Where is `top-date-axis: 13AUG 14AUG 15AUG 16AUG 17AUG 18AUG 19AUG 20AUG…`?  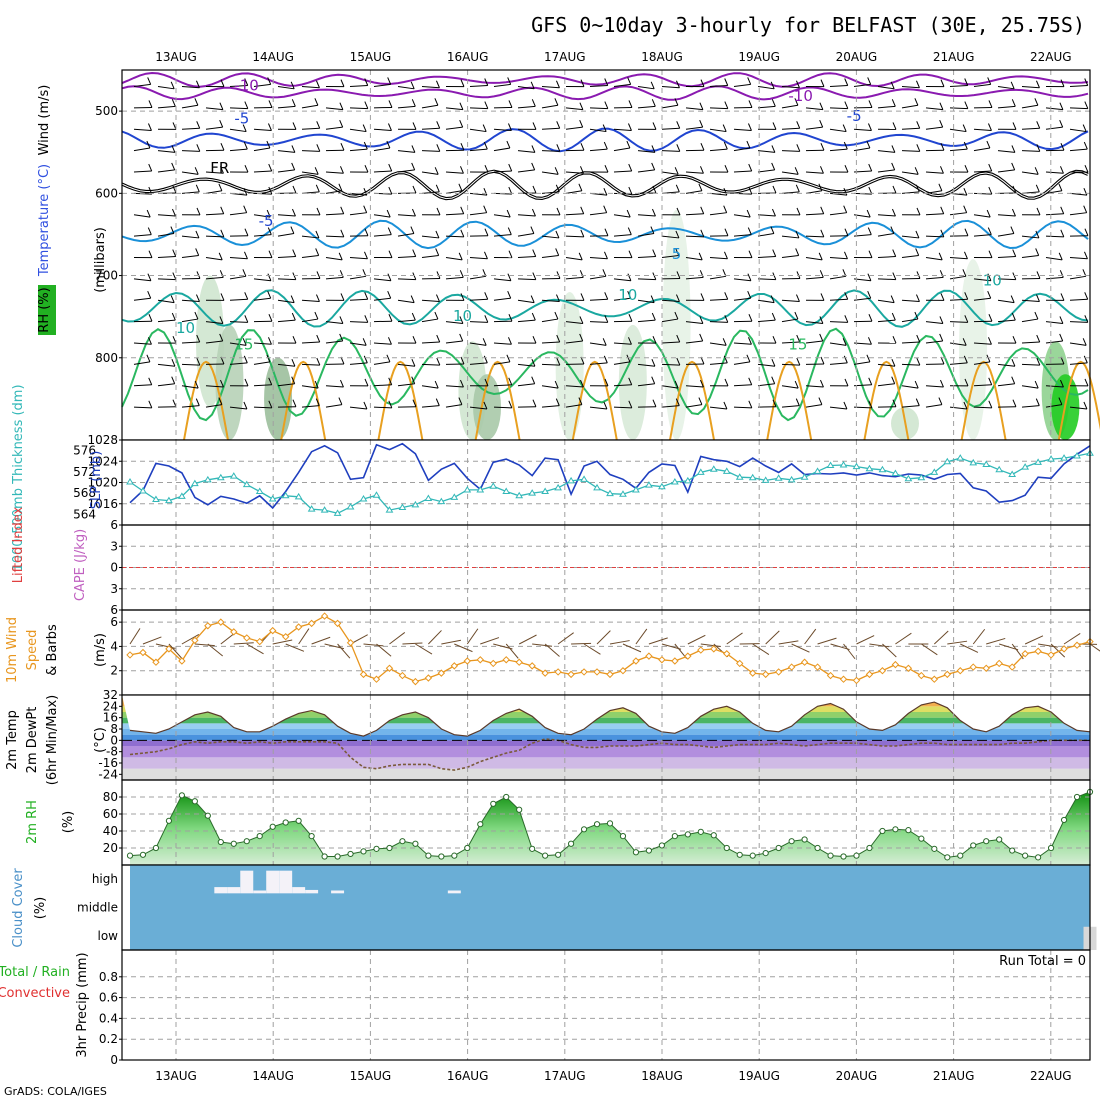 top-date-axis: 13AUG 14AUG 15AUG 16AUG 17AUG 18AUG 19AUG 20AUG… is located at coordinates (613, 57).